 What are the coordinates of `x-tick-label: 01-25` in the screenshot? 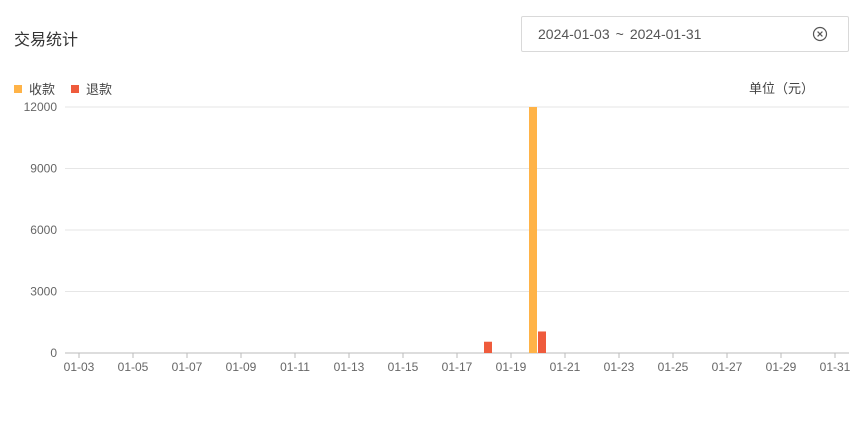 It's located at (673, 367).